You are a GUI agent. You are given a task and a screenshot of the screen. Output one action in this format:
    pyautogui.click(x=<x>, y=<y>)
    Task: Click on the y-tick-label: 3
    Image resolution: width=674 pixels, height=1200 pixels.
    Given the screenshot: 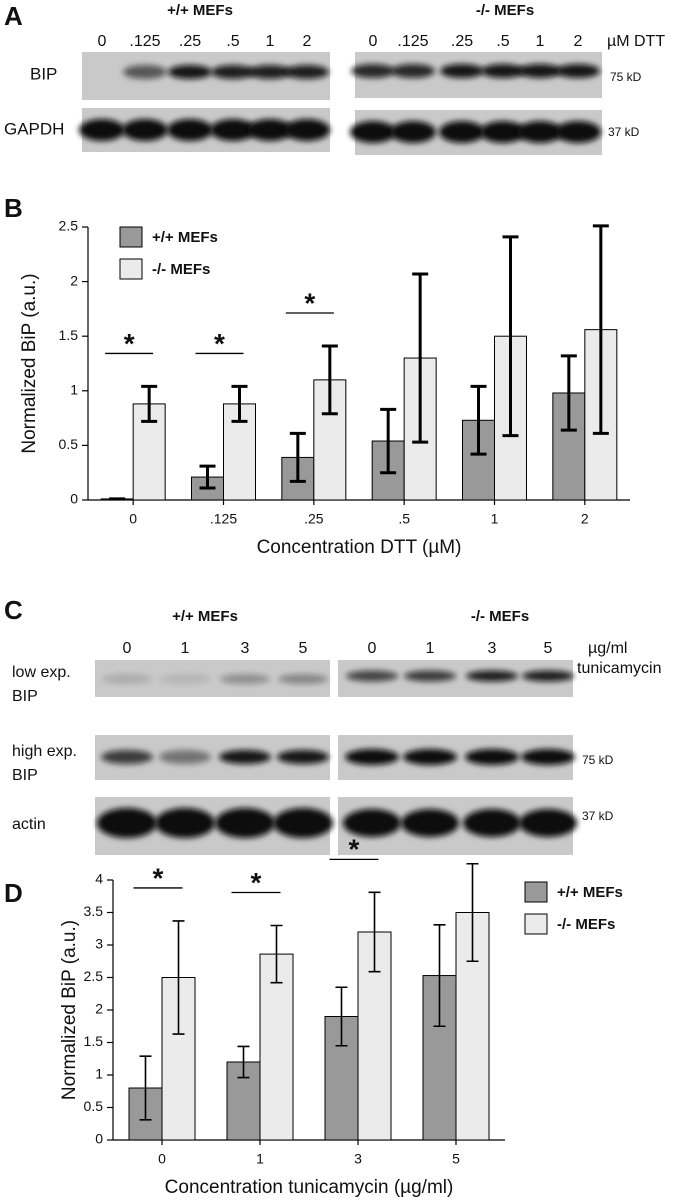 What is the action you would take?
    pyautogui.click(x=99, y=944)
    